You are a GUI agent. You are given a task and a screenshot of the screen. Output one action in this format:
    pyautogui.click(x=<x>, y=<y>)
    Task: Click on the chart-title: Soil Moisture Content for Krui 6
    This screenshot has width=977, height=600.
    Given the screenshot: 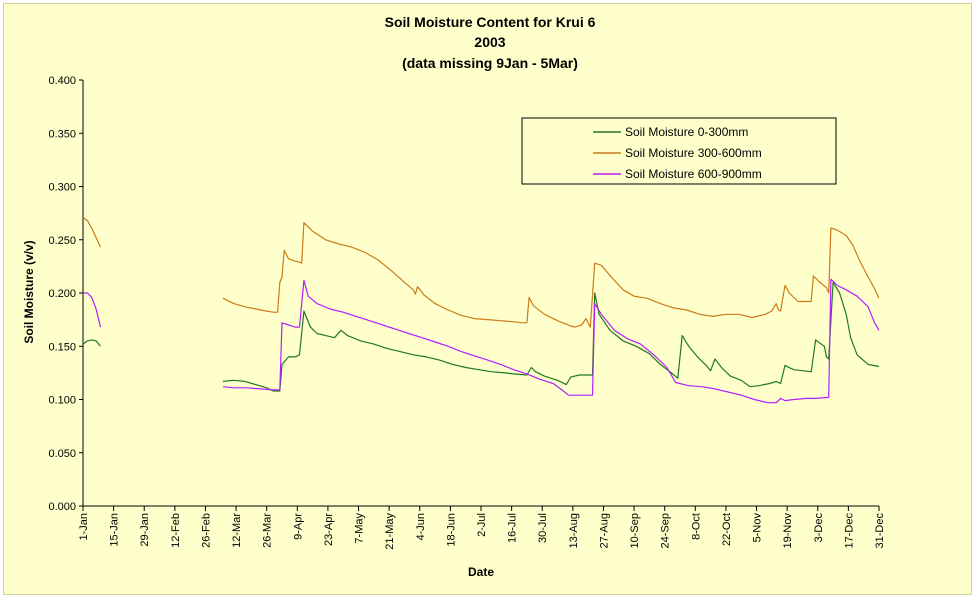 What is the action you would take?
    pyautogui.click(x=490, y=22)
    